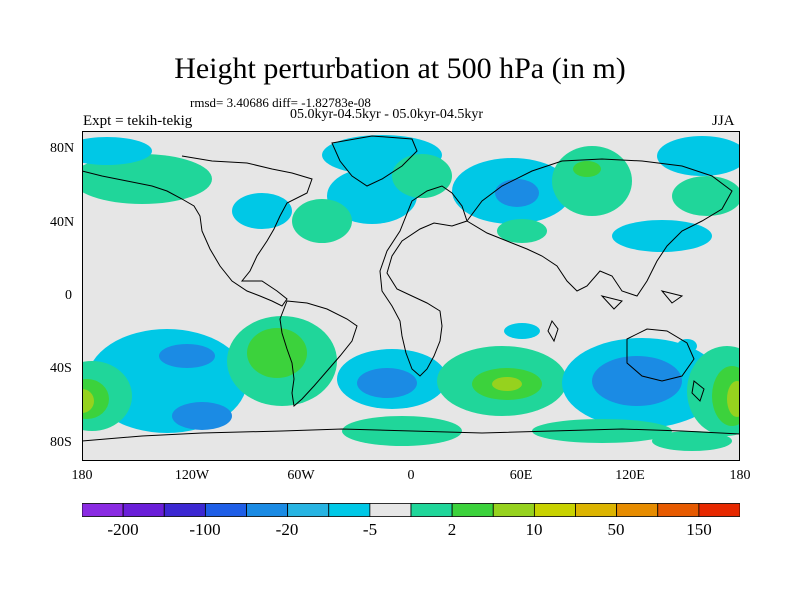  I want to click on coastline-antarctica, so click(411, 435).